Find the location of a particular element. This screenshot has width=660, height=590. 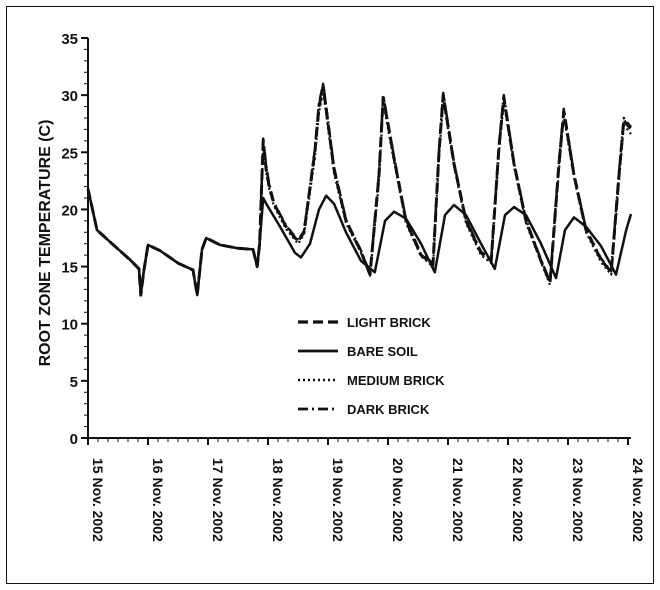

x-tick-label: 24 Nov. 2002 is located at coordinates (638, 500).